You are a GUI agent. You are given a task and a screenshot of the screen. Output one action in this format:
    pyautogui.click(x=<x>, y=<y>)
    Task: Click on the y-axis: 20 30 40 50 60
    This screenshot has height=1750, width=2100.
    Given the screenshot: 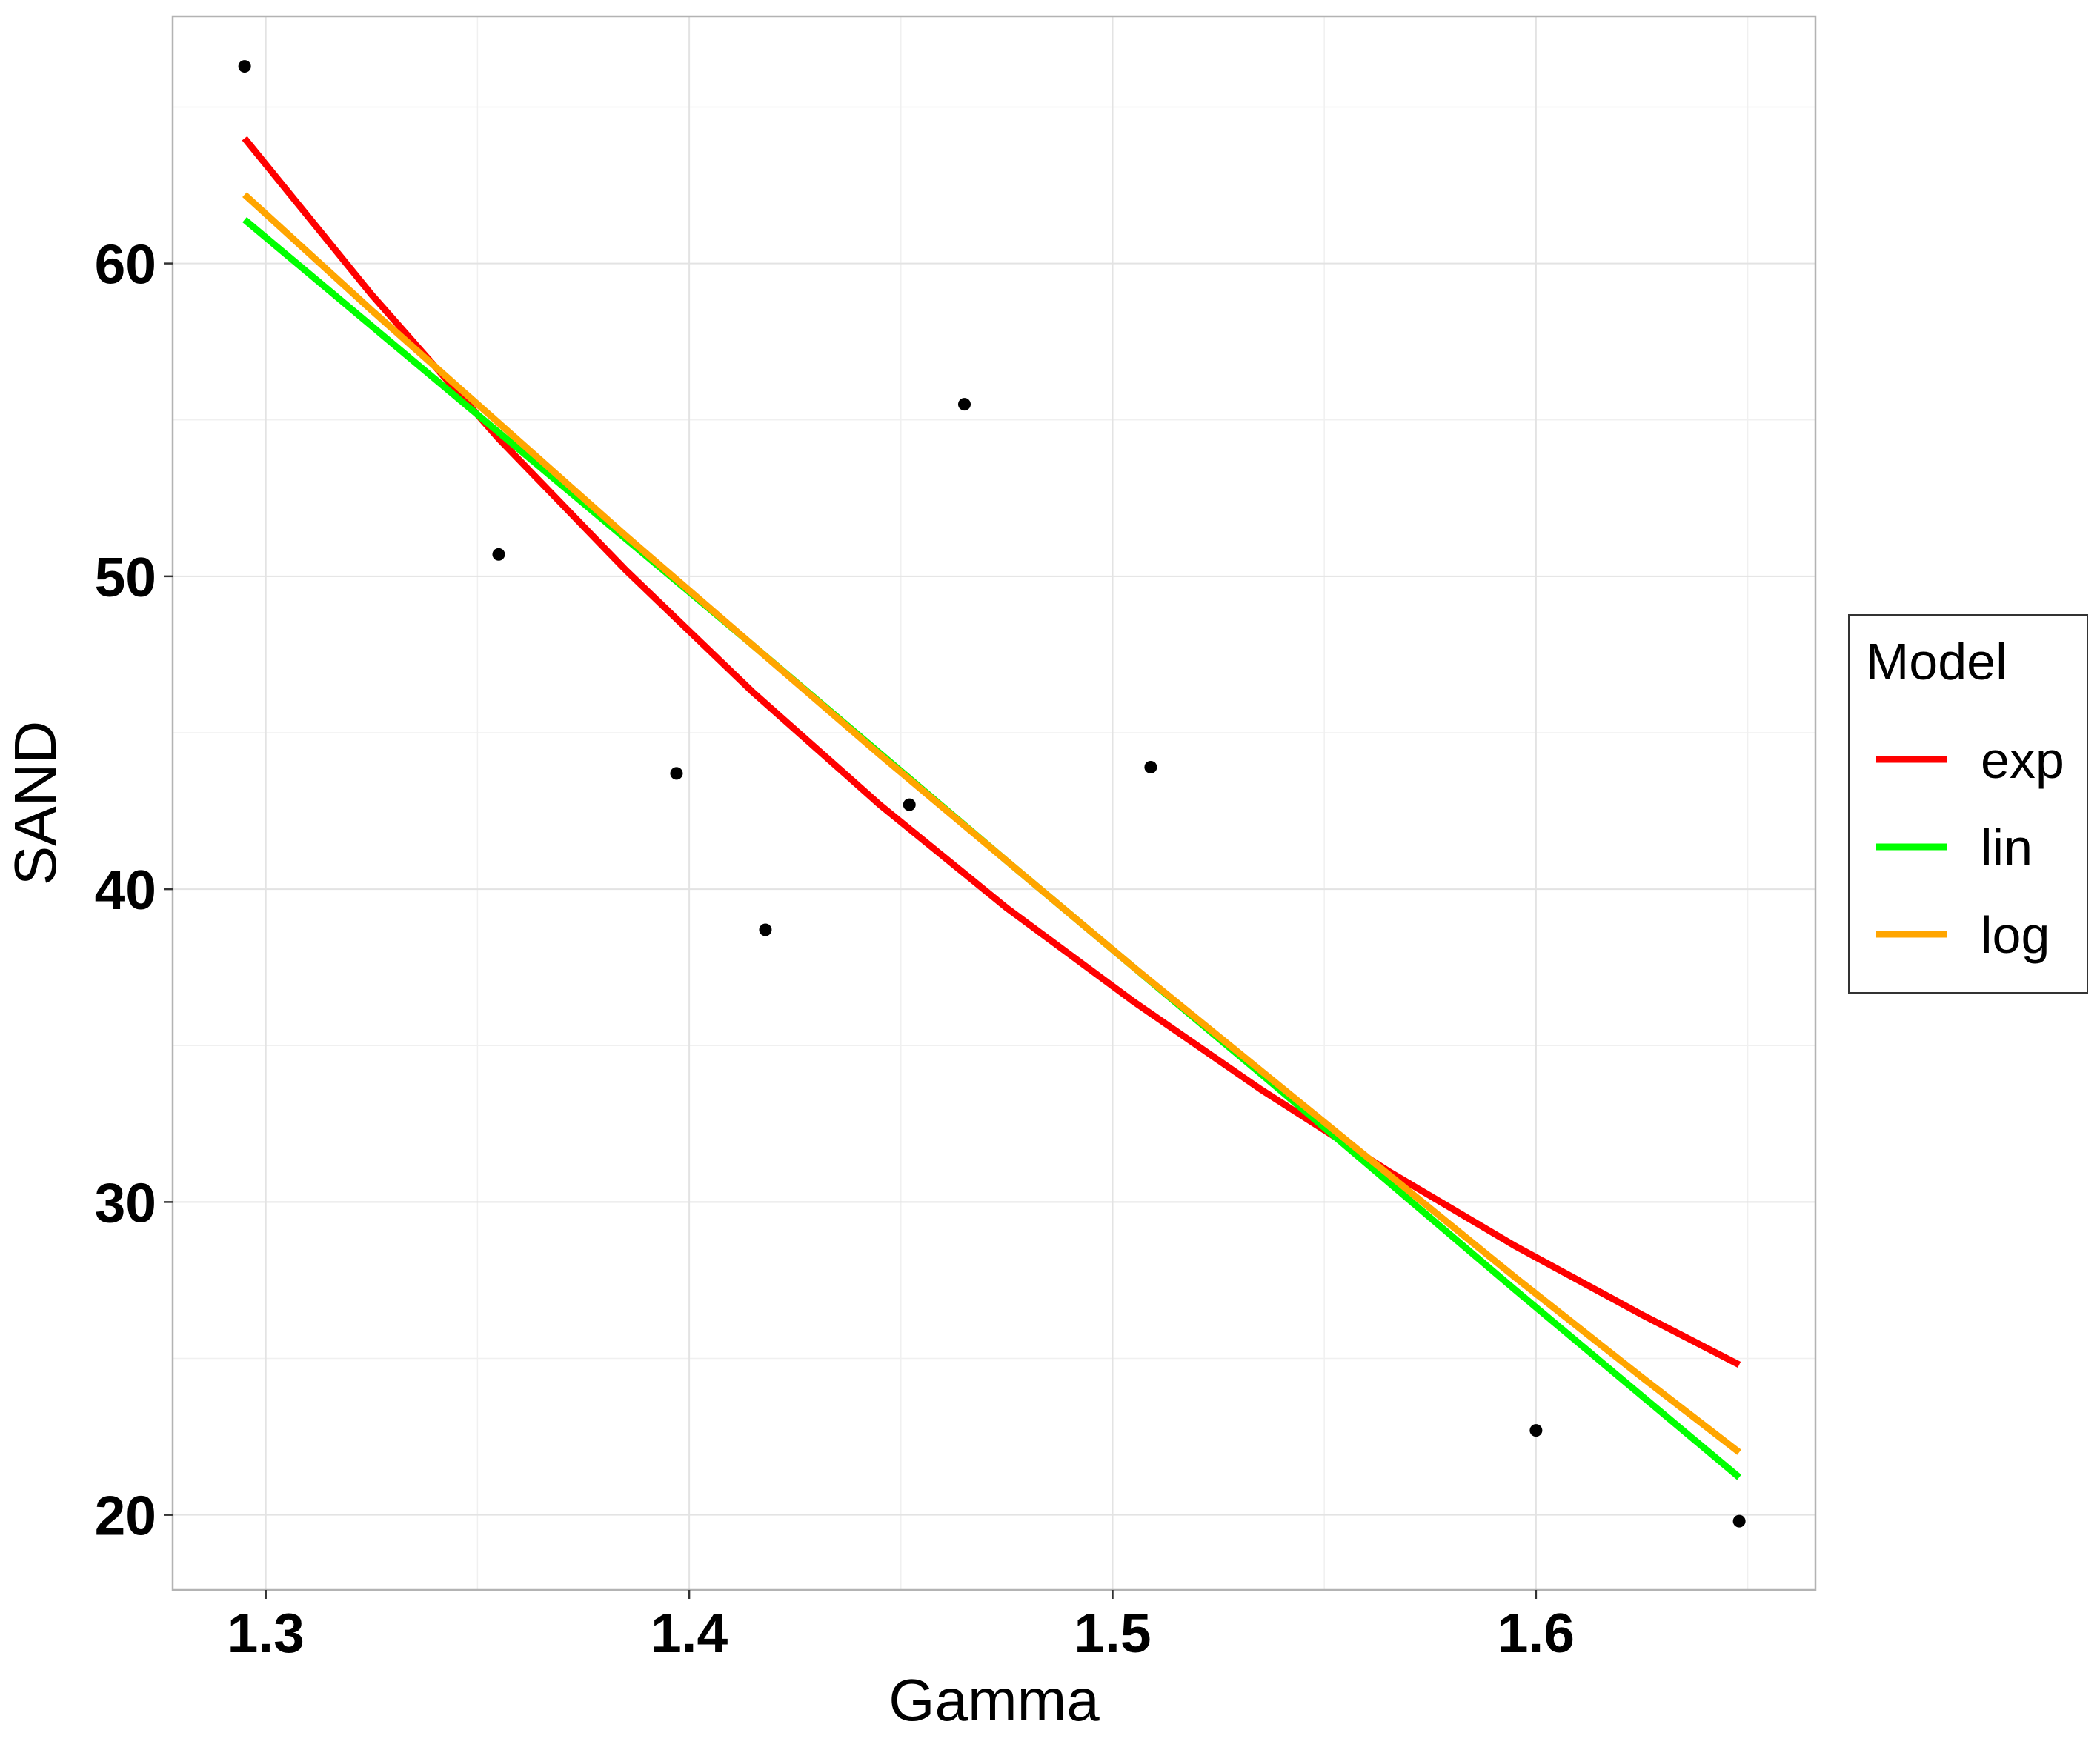 What is the action you would take?
    pyautogui.click(x=134, y=890)
    